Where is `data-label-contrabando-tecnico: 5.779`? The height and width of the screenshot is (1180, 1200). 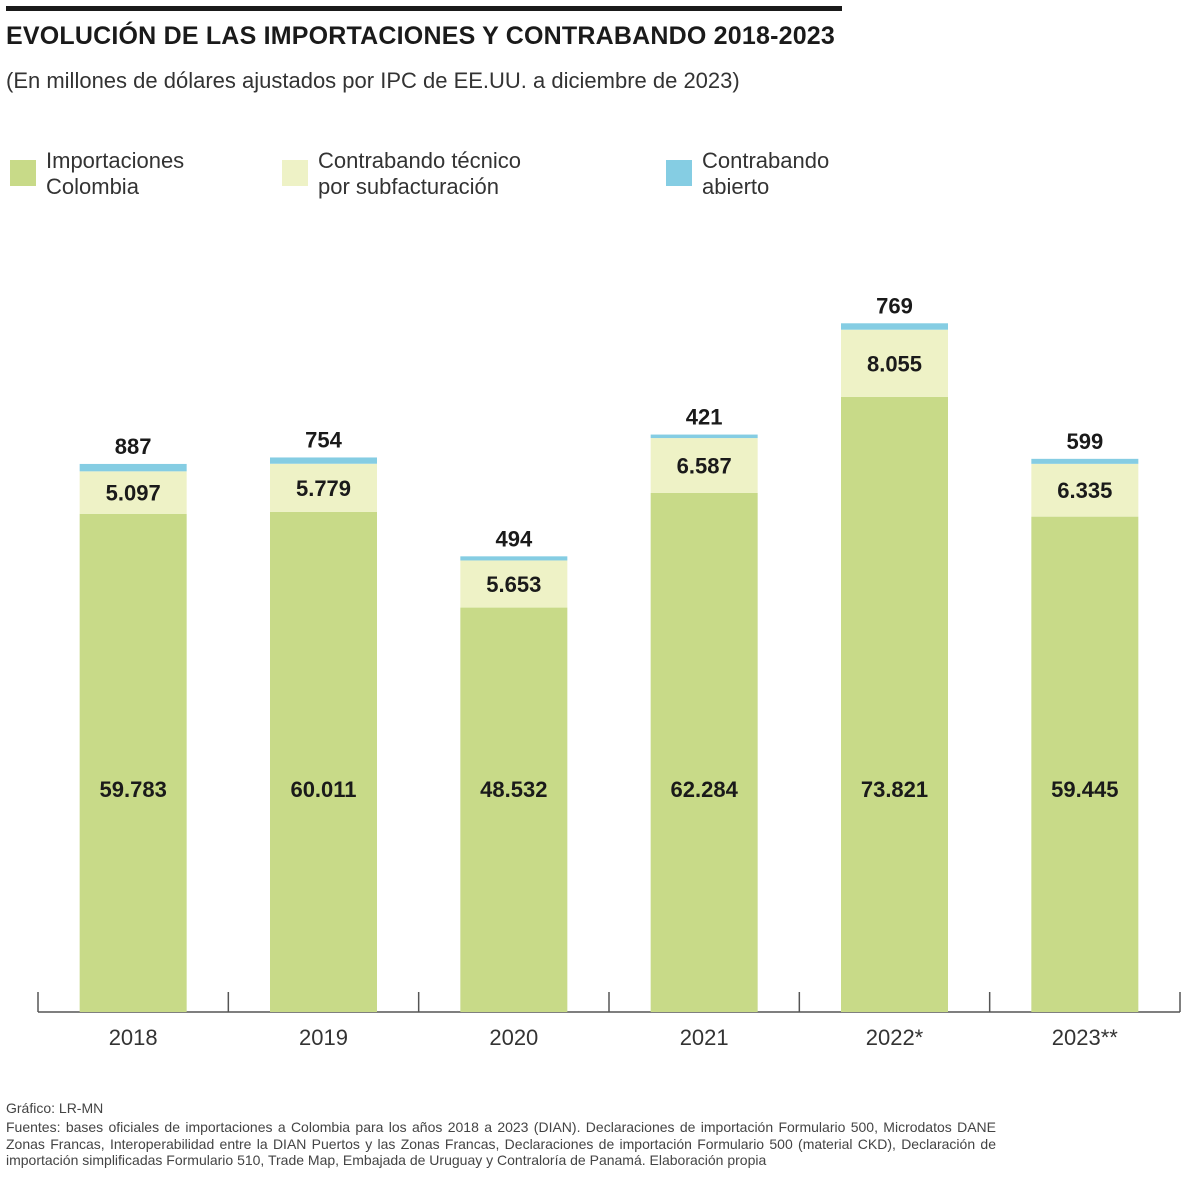 data-label-contrabando-tecnico: 5.779 is located at coordinates (323, 488).